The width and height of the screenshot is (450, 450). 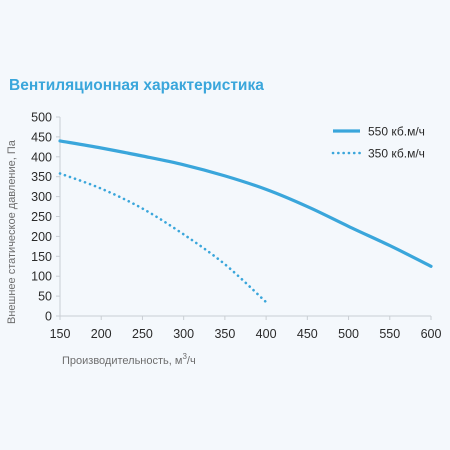 I want to click on x-tick-label: 200, so click(x=101, y=334).